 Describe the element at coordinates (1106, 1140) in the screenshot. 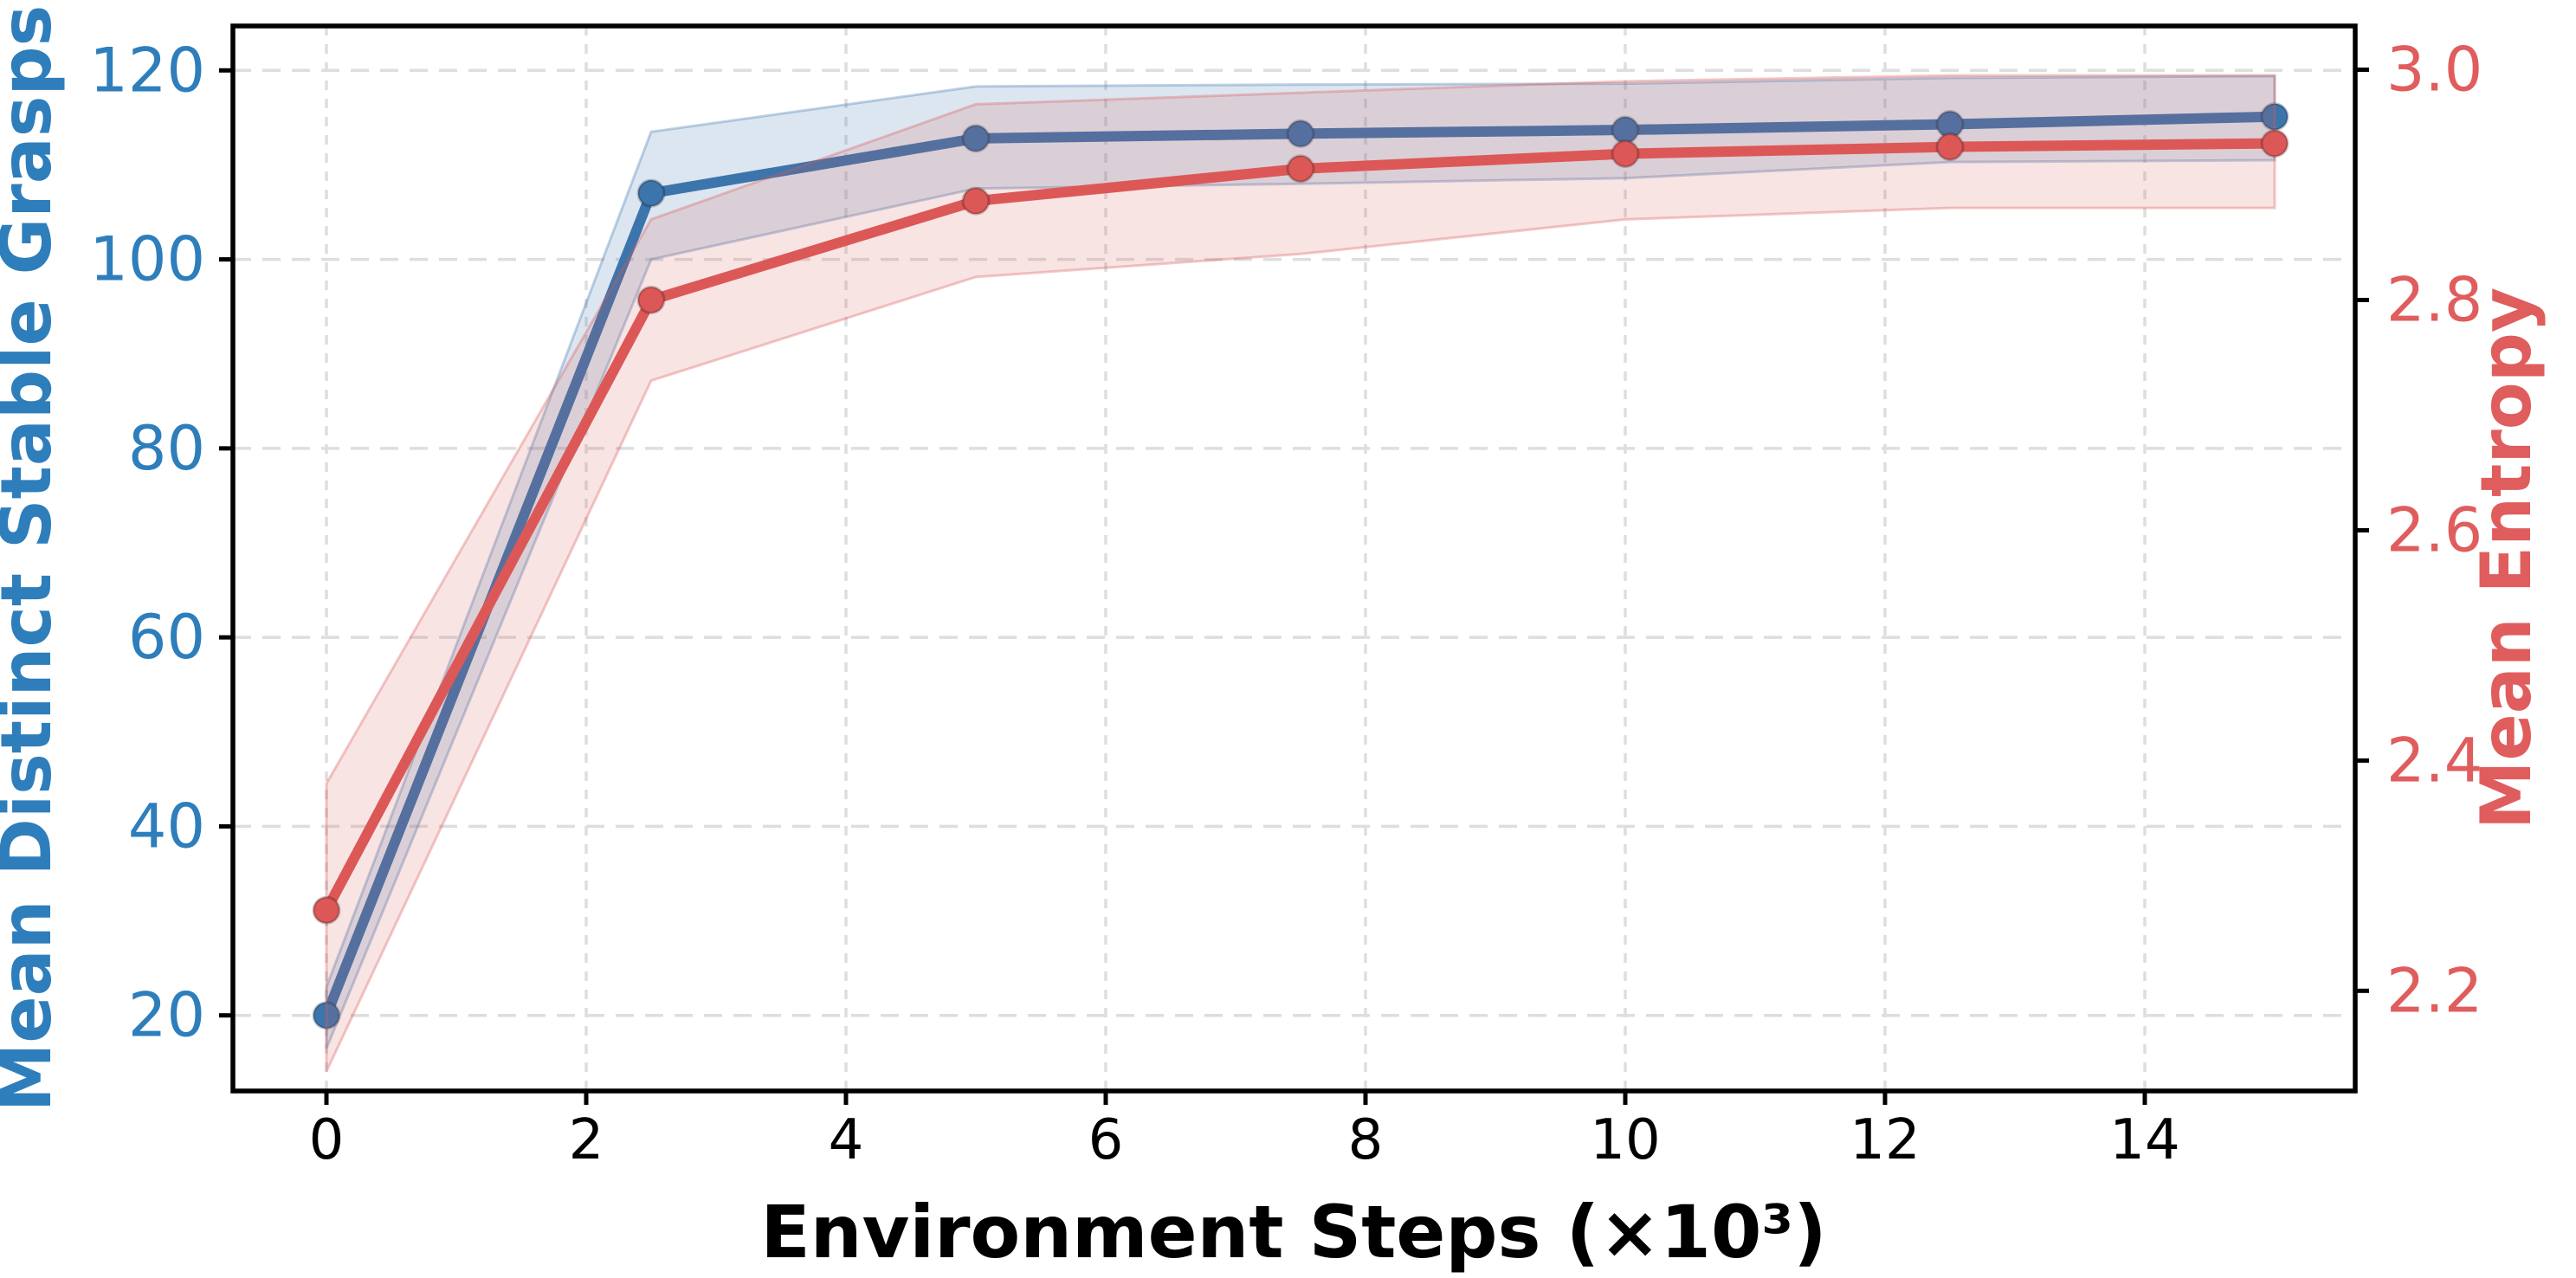

I see `x-tick-label: 6` at that location.